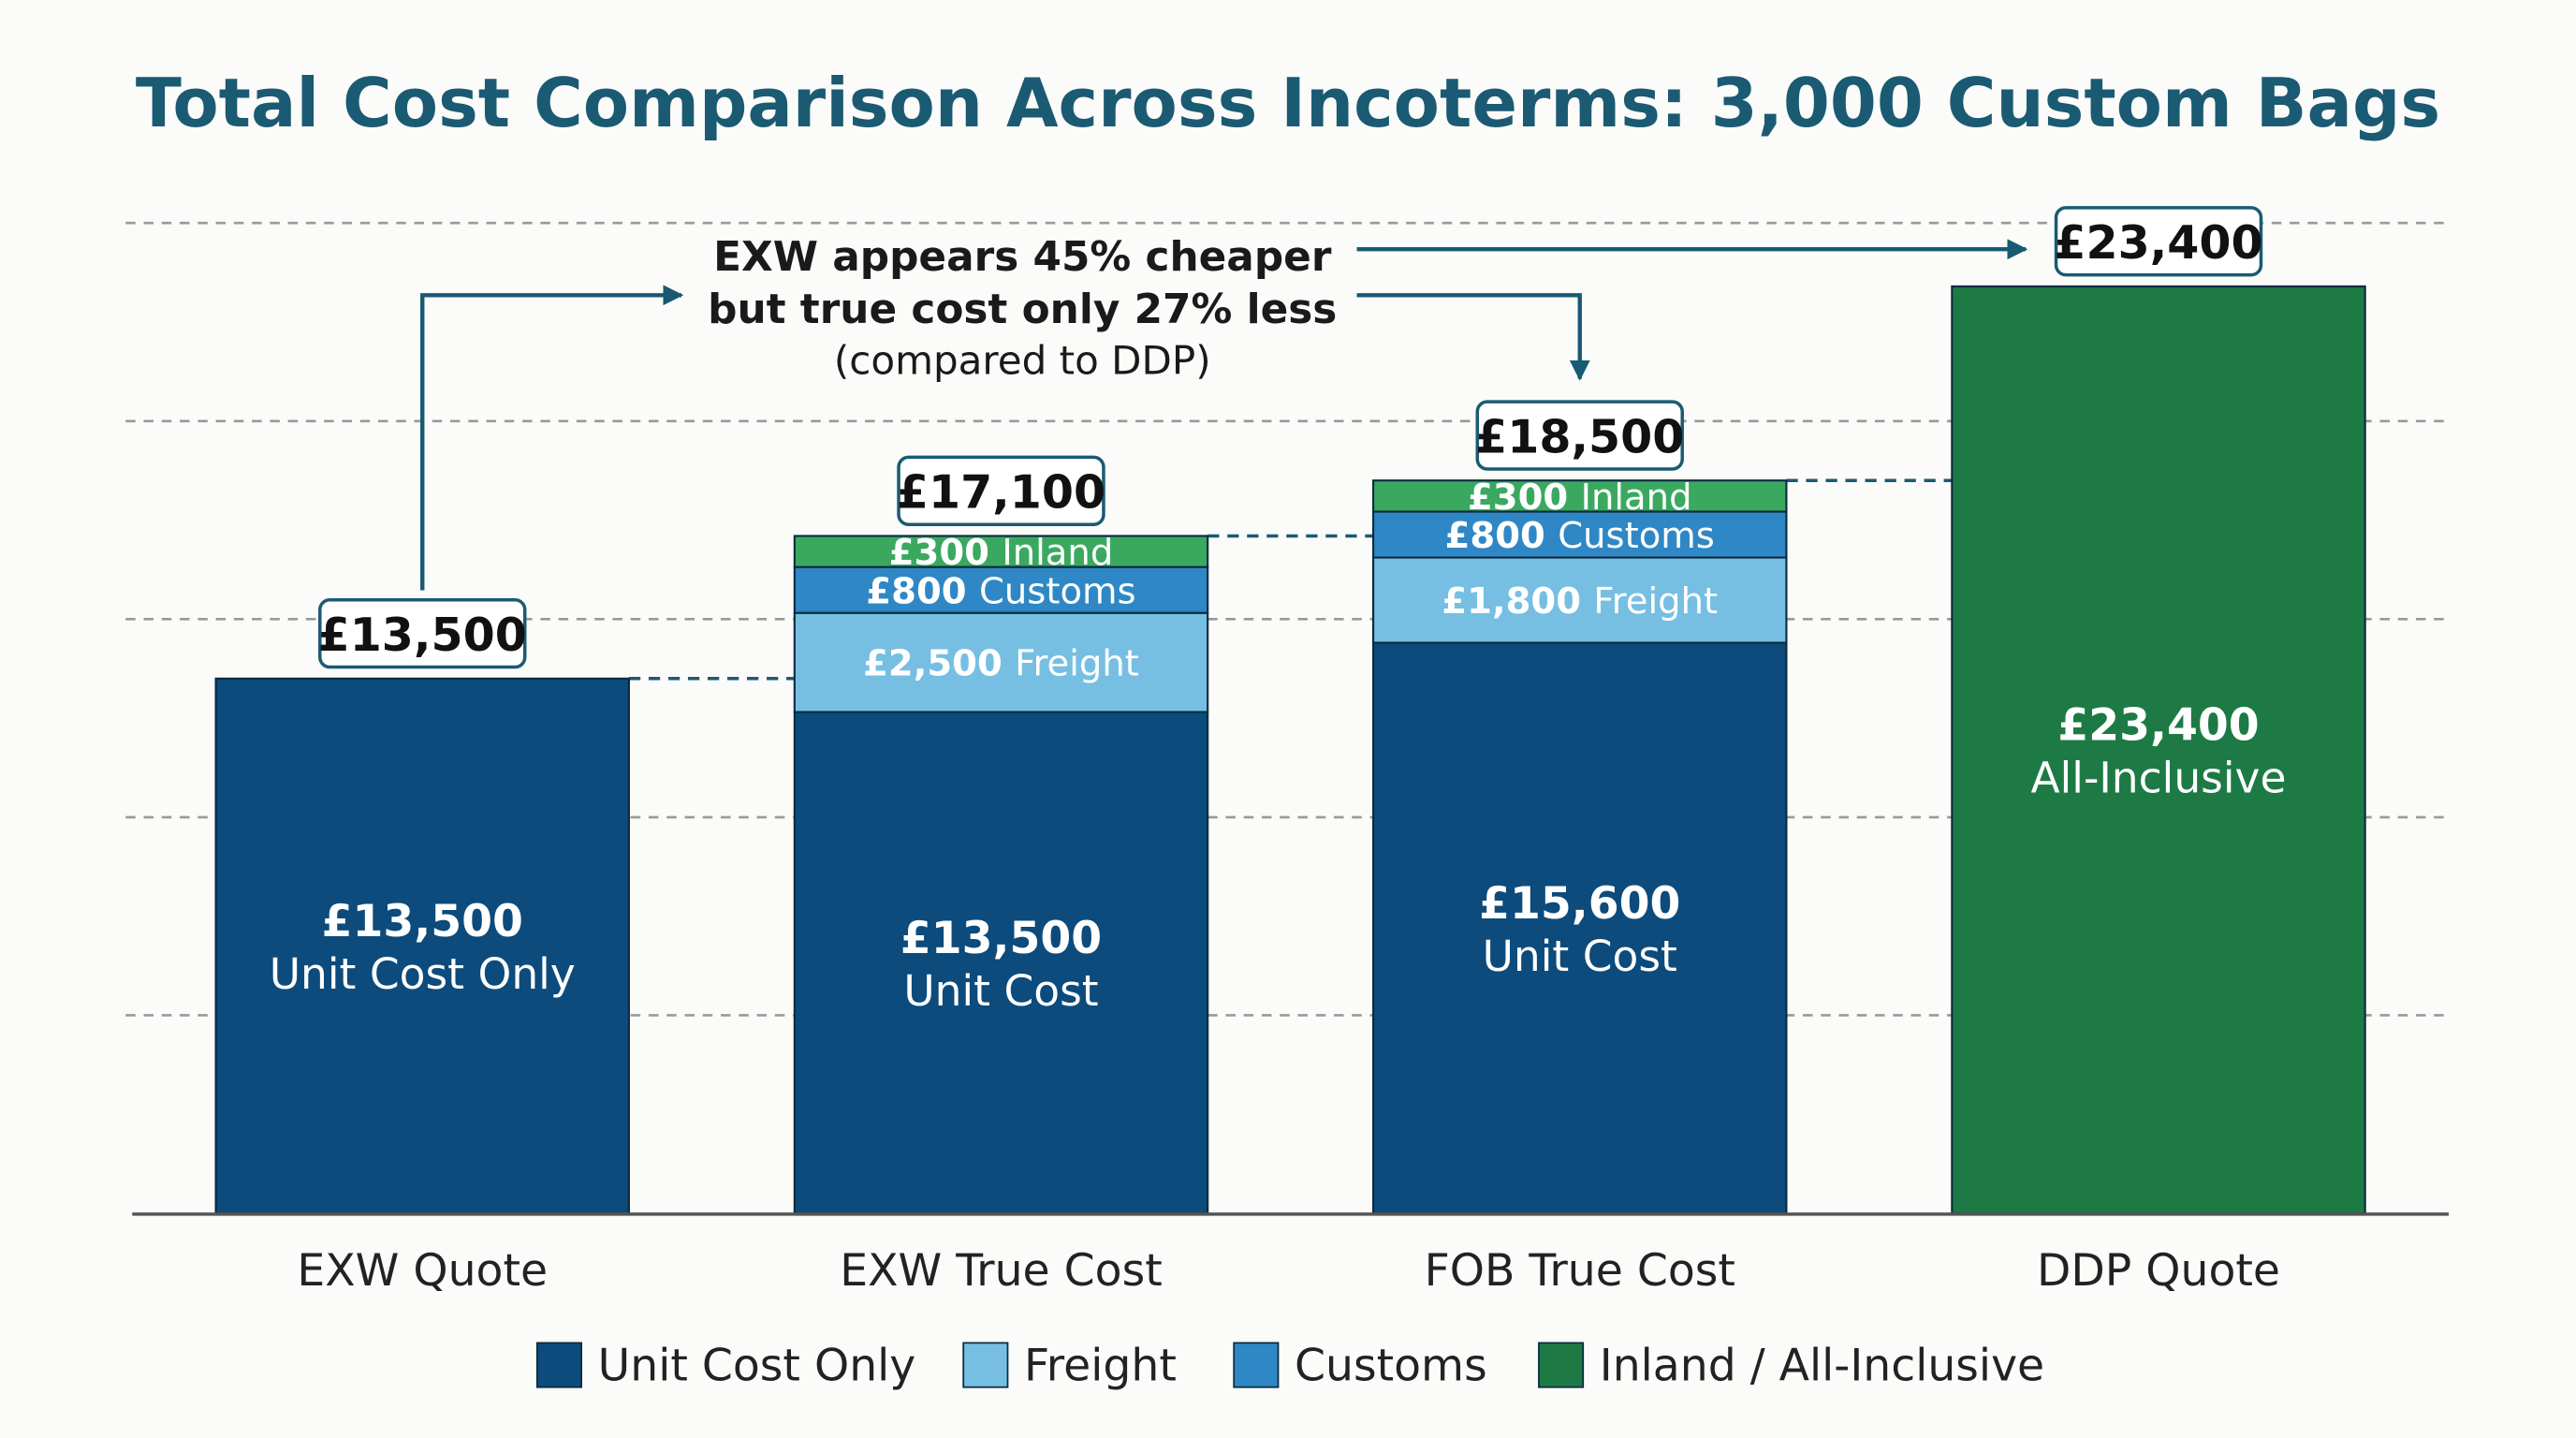  What do you see at coordinates (1579, 904) in the screenshot?
I see `bar-main-amount: £15,600` at bounding box center [1579, 904].